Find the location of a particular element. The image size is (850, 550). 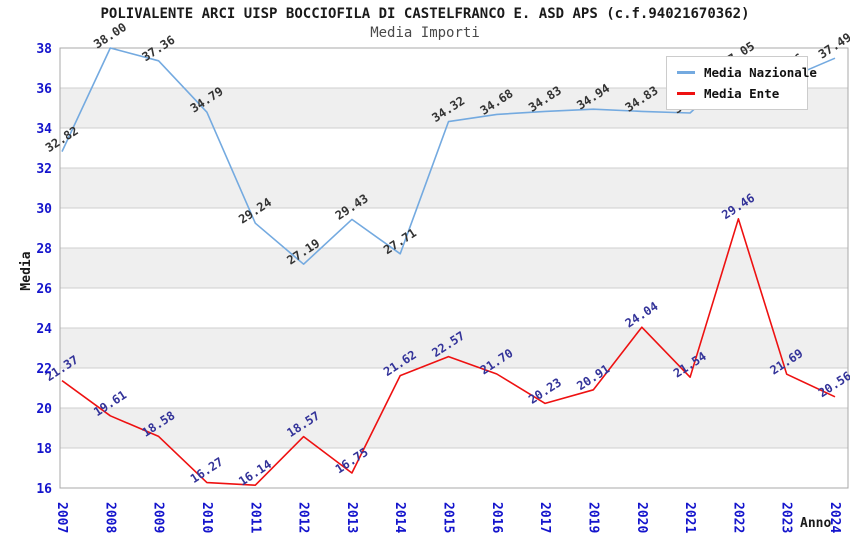

svg-text: 2009 is located at coordinates (158, 517).